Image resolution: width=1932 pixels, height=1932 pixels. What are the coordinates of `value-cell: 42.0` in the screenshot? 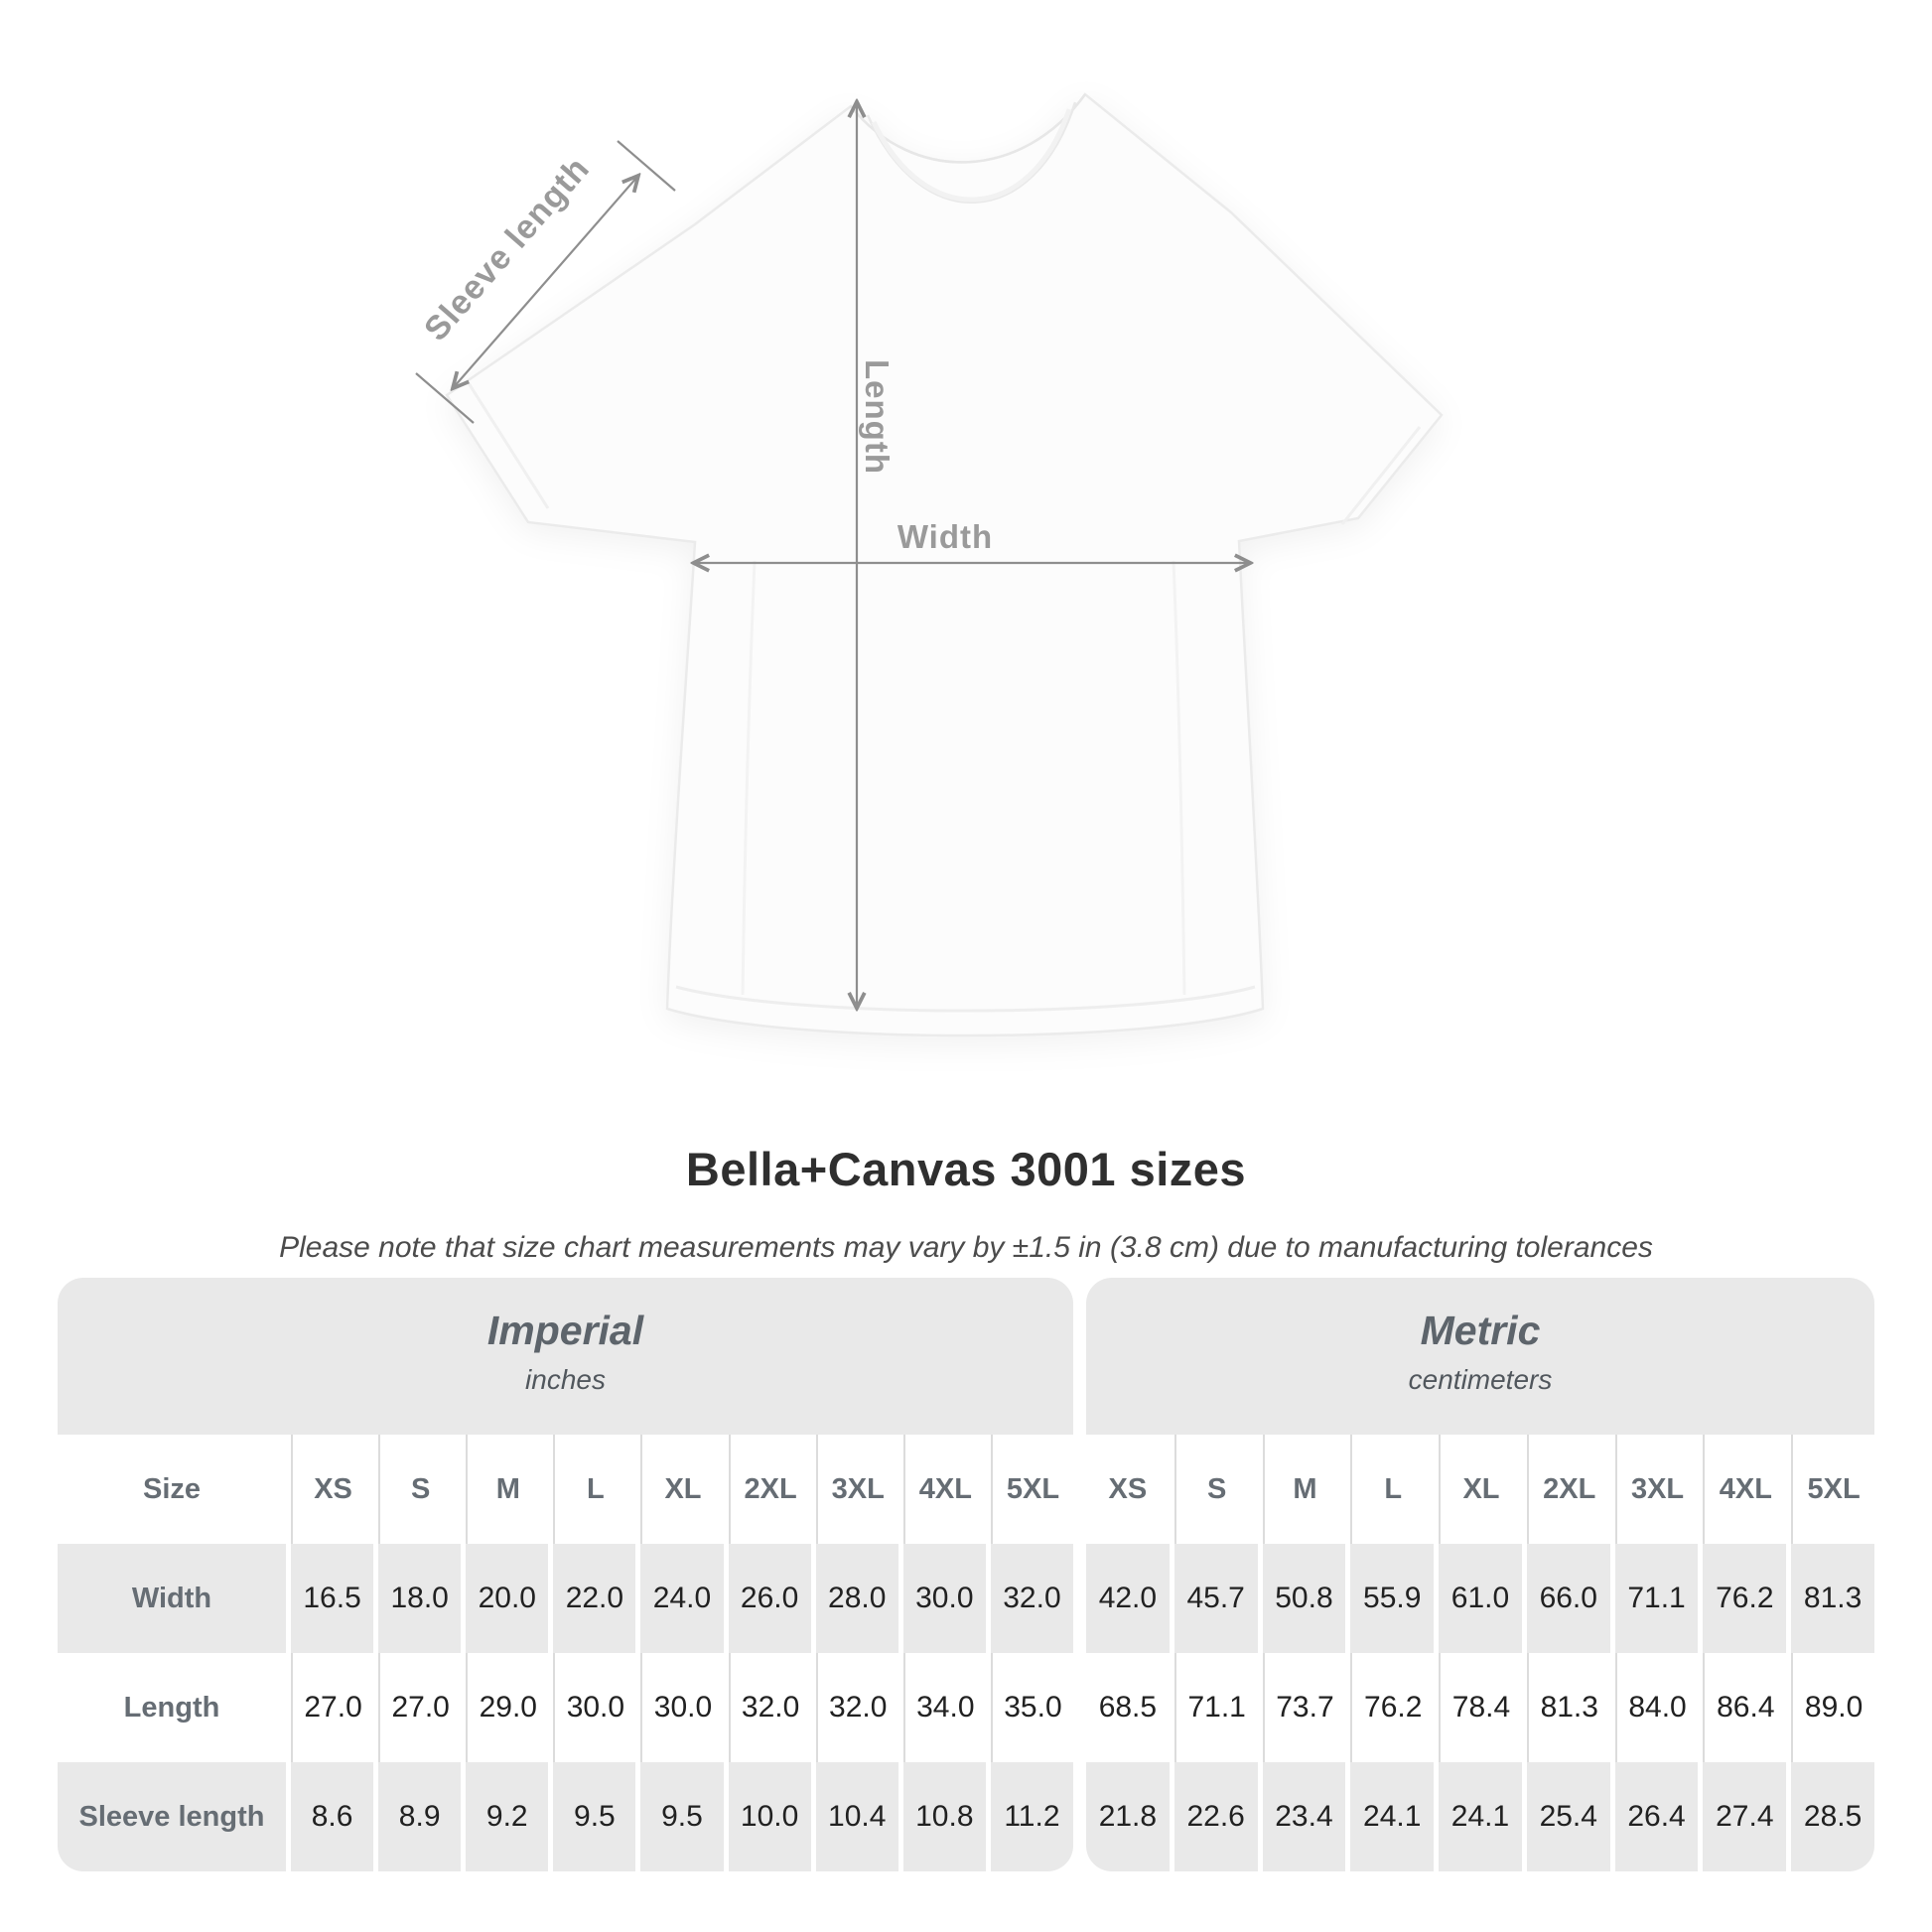 It's located at (1128, 1599).